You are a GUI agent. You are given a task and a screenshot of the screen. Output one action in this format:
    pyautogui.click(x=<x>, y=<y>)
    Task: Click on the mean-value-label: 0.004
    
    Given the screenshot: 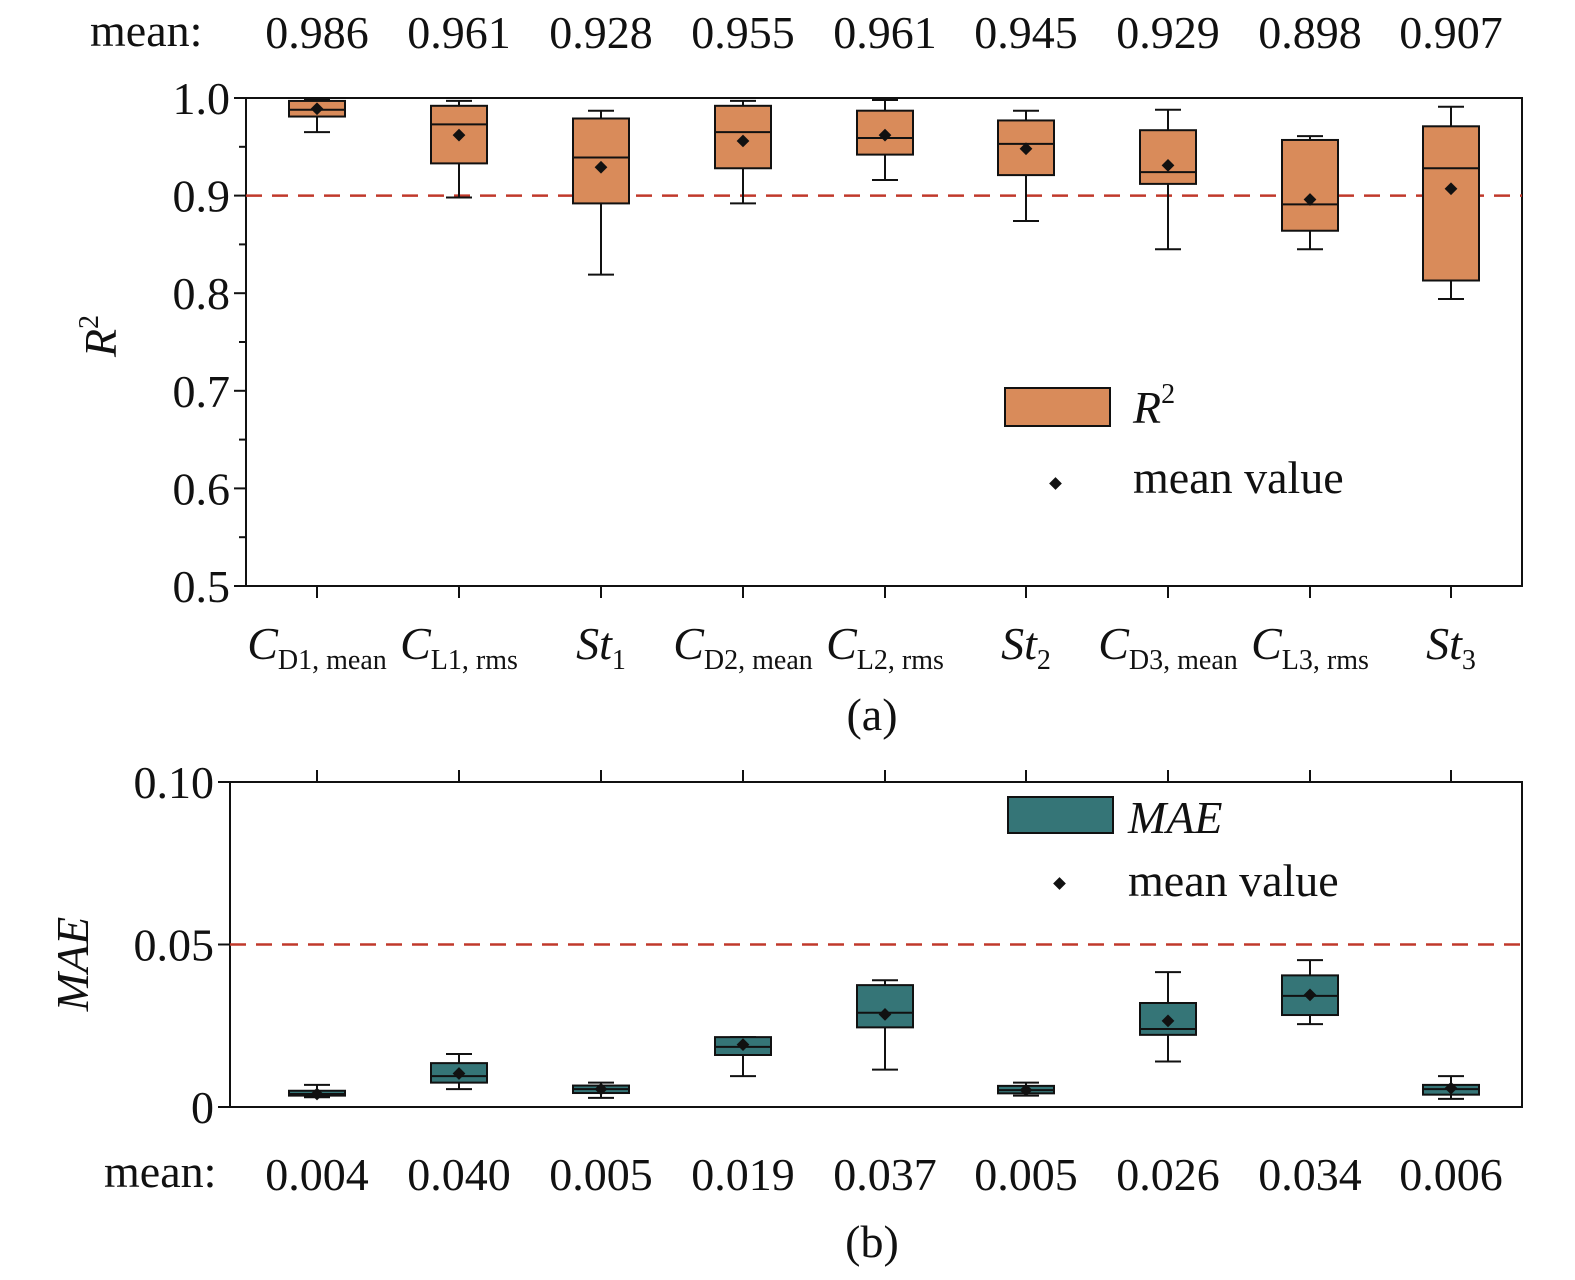 What is the action you would take?
    pyautogui.click(x=317, y=1174)
    